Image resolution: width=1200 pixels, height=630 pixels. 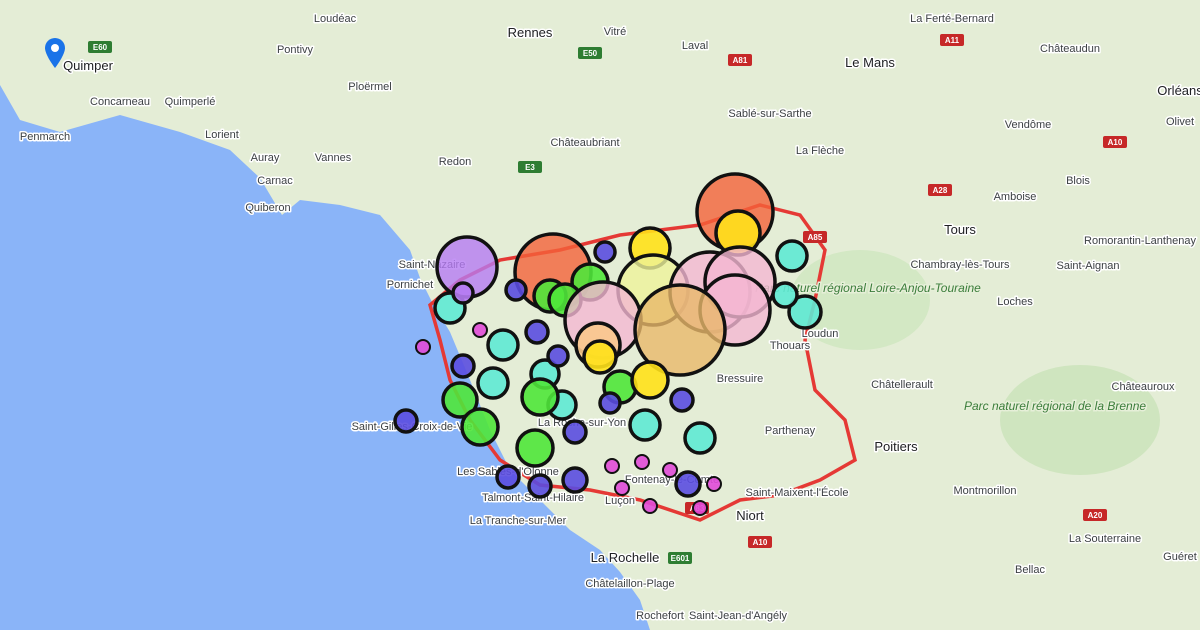 I want to click on place-label: Blois, so click(x=1078, y=181).